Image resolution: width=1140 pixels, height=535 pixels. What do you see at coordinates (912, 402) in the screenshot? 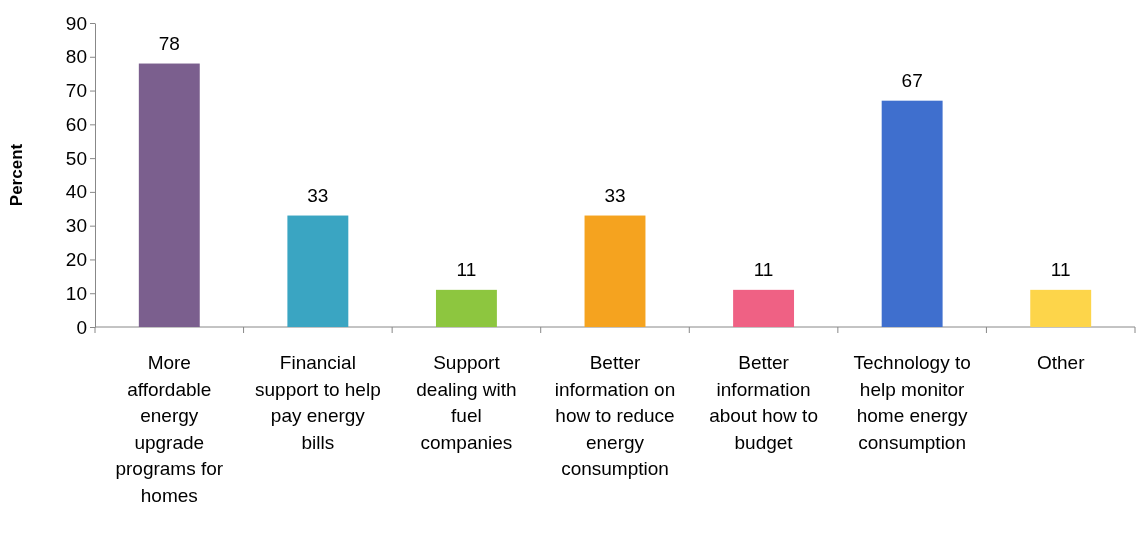
I see `x-tick-label: Technology to help monitor home energy consumption` at bounding box center [912, 402].